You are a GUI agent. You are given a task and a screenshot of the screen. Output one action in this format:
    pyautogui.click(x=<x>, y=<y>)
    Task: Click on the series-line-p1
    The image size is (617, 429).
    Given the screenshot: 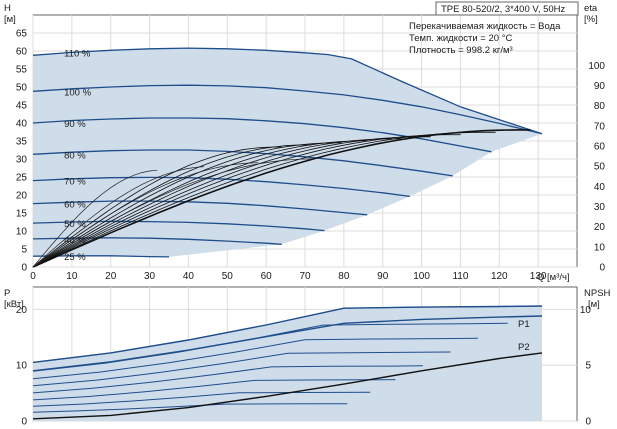 What is the action you would take?
    pyautogui.click(x=287, y=334)
    